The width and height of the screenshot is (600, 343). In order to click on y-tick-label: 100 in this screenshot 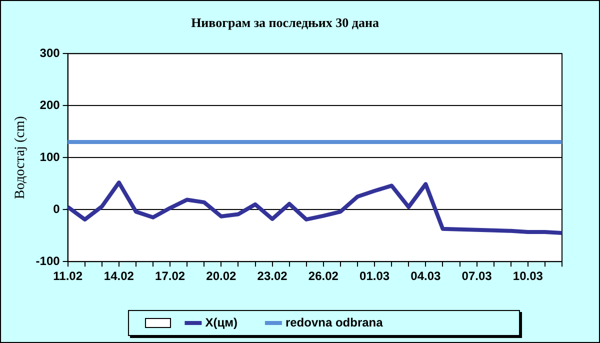, I will do `click(50, 157)`.